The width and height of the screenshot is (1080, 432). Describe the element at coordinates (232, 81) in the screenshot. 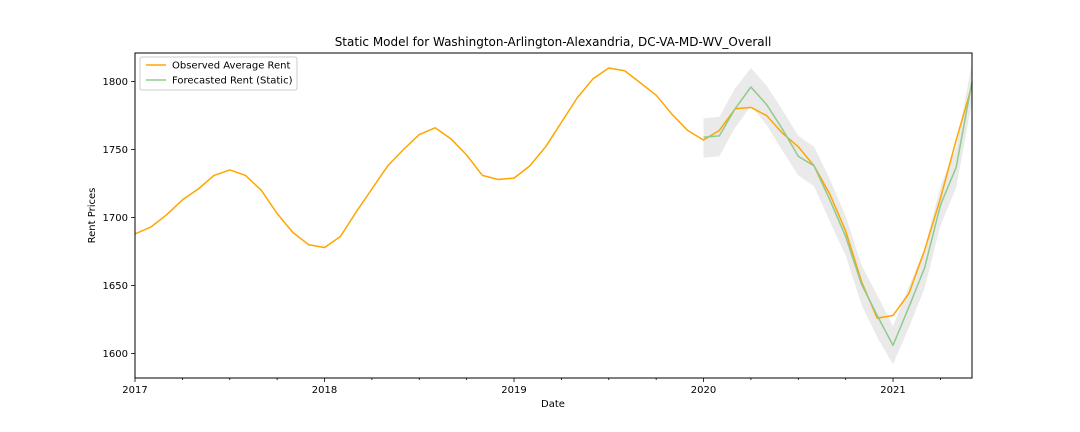

I see `legend-label-forecast: Forecasted Rent (Static)` at that location.